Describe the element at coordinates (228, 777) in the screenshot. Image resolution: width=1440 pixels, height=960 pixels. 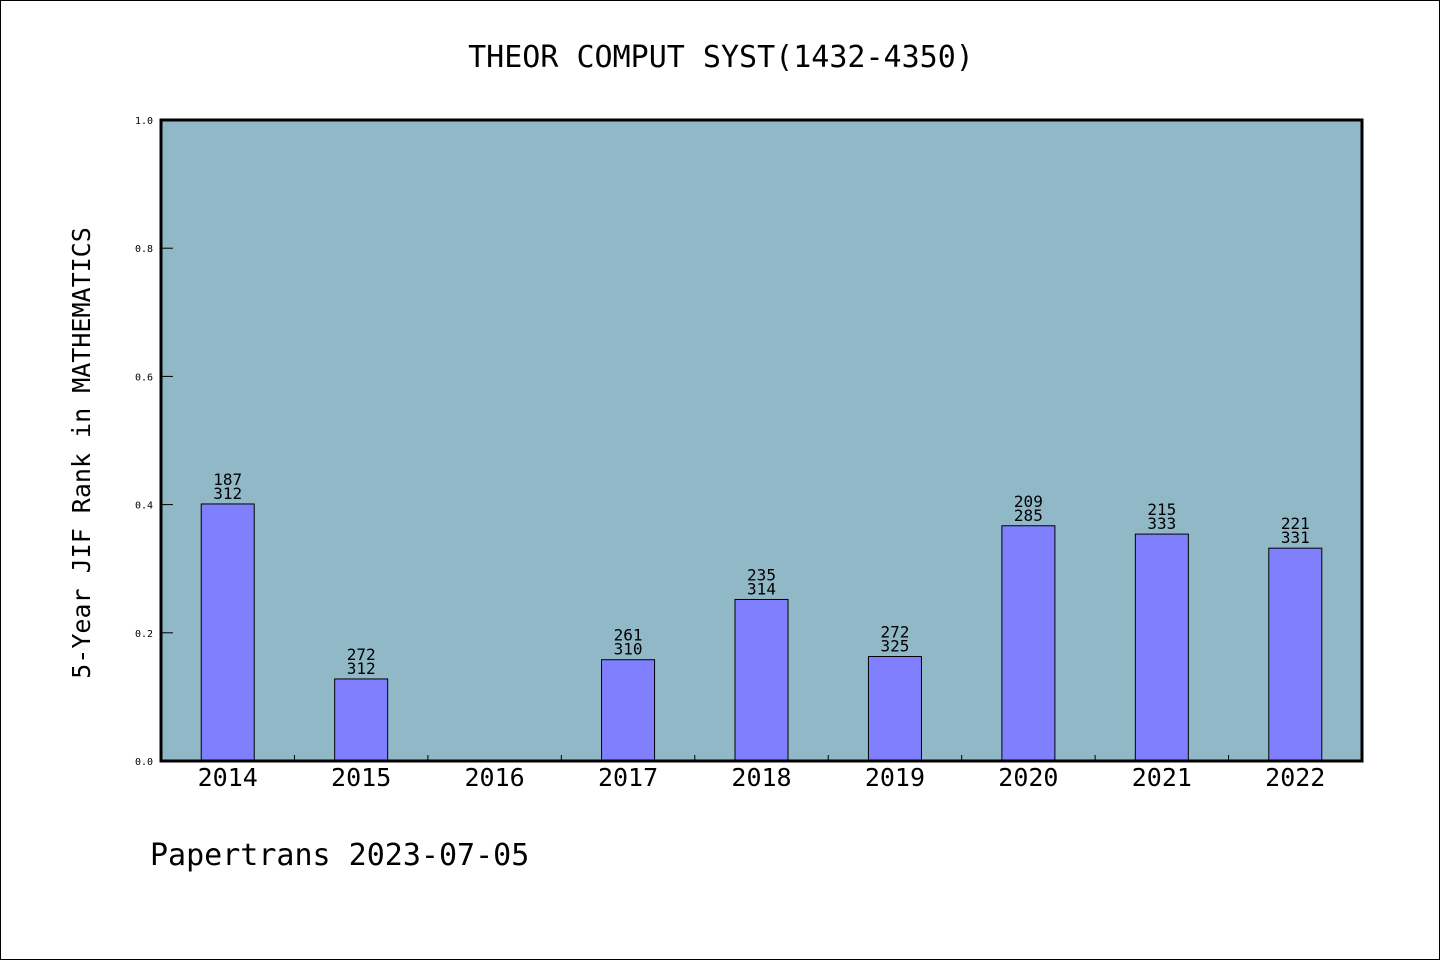
I see `x-tick-label-2014: 2014` at that location.